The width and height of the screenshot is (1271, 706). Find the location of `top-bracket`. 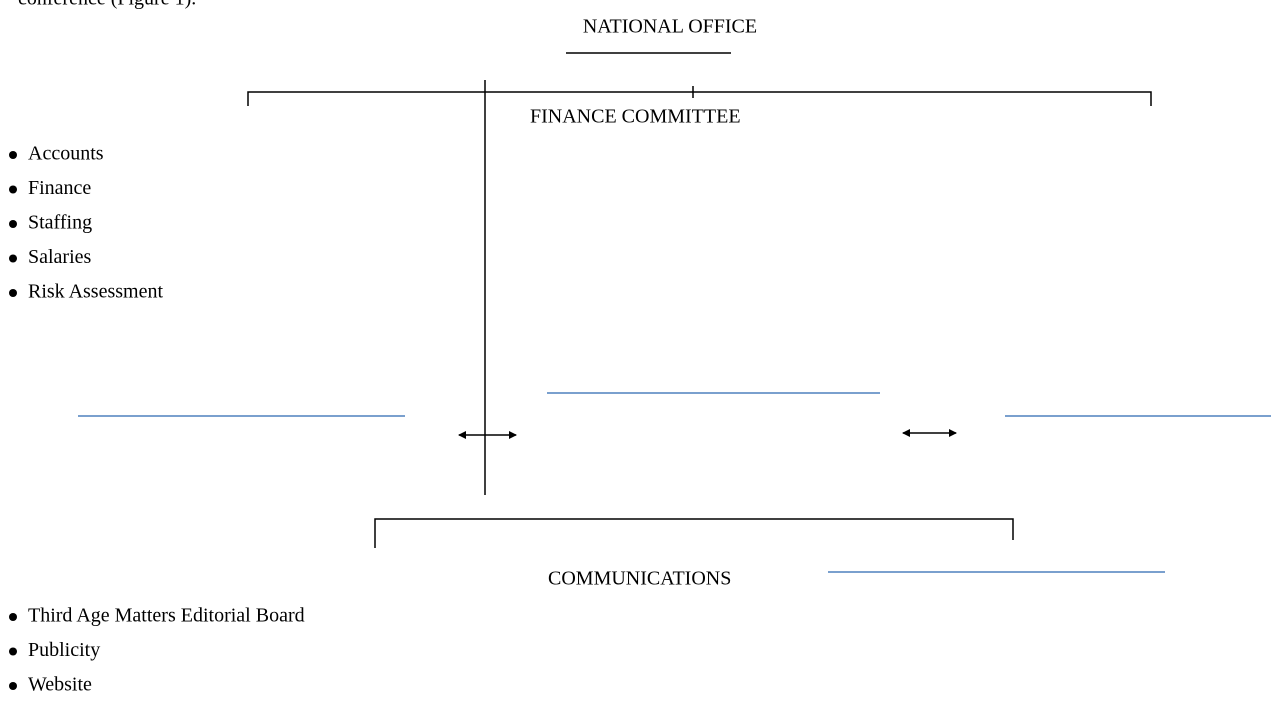

top-bracket is located at coordinates (699, 96).